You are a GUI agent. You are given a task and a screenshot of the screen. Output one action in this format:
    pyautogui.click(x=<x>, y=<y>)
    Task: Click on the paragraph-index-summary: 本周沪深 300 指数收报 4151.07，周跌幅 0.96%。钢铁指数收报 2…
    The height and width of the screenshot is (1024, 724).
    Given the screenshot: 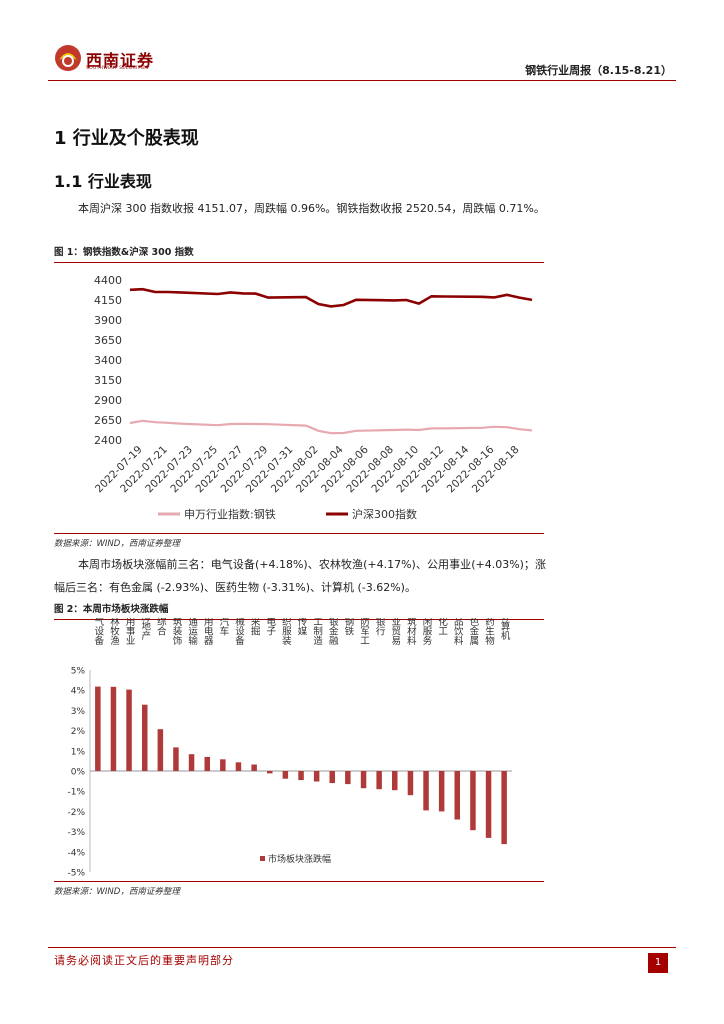 What is the action you would take?
    pyautogui.click(x=311, y=208)
    